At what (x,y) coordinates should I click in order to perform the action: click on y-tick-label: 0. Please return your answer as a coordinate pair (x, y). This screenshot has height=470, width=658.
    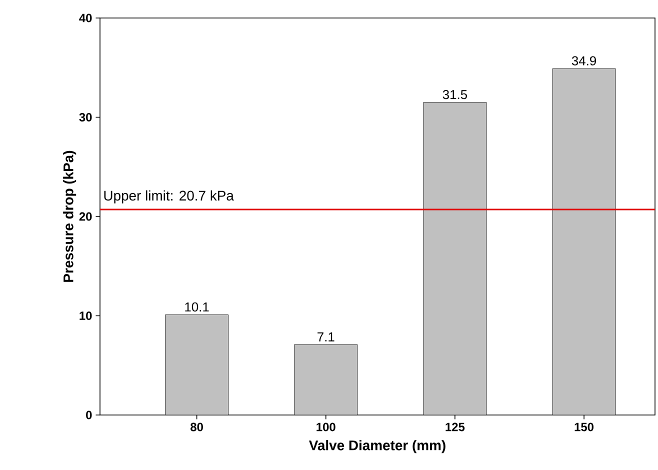
    Looking at the image, I should click on (89, 415).